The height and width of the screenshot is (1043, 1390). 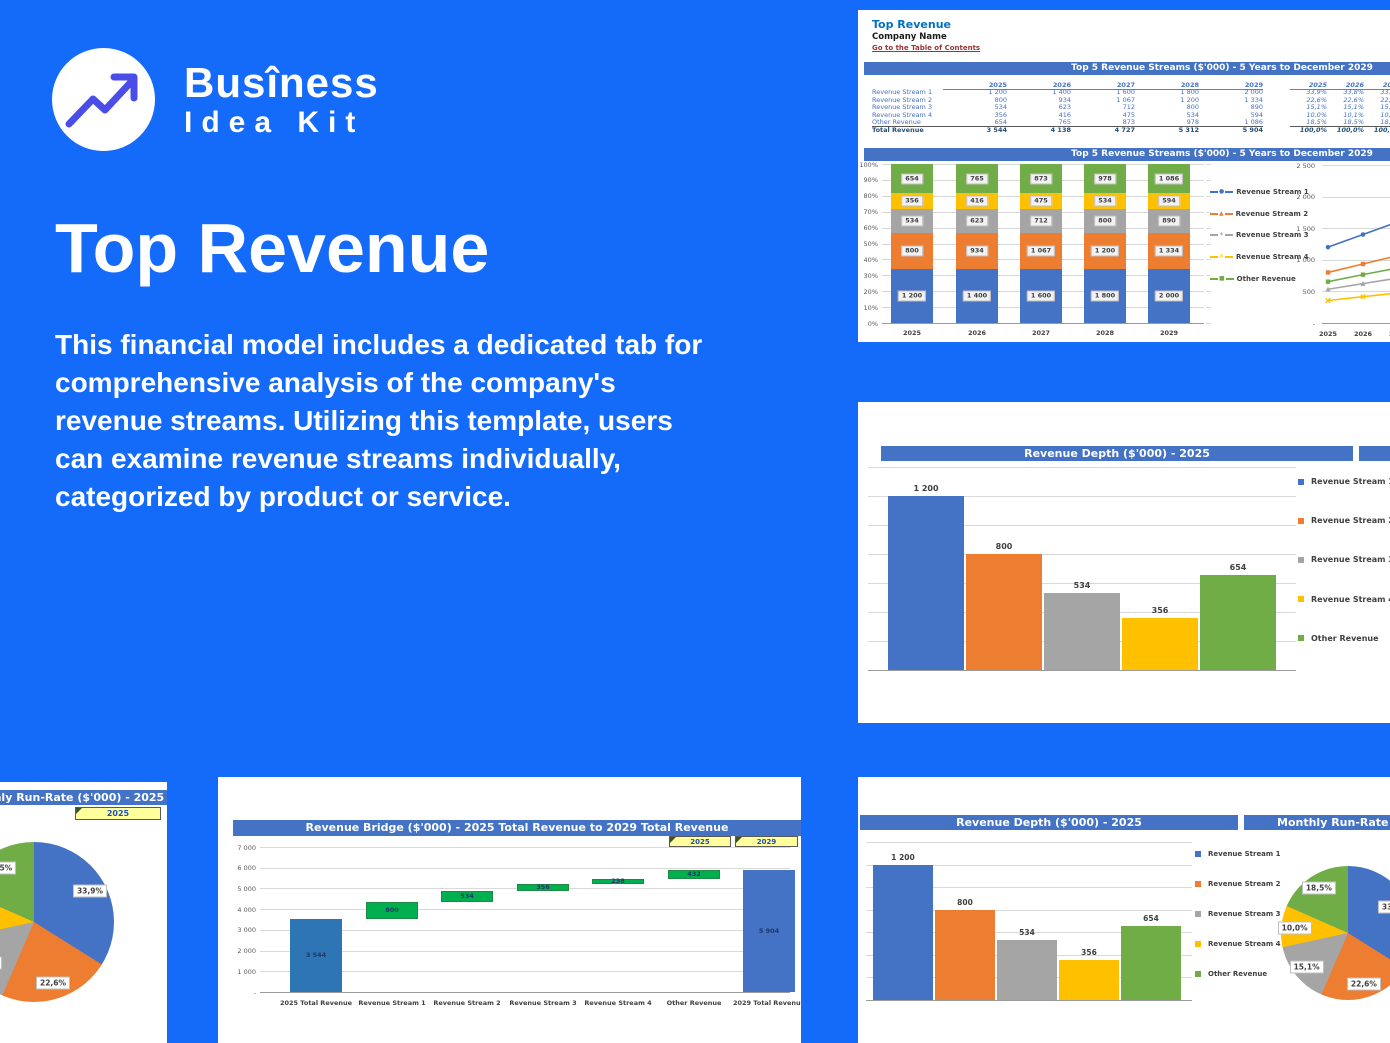 I want to click on segment-label: 978, so click(x=1105, y=179).